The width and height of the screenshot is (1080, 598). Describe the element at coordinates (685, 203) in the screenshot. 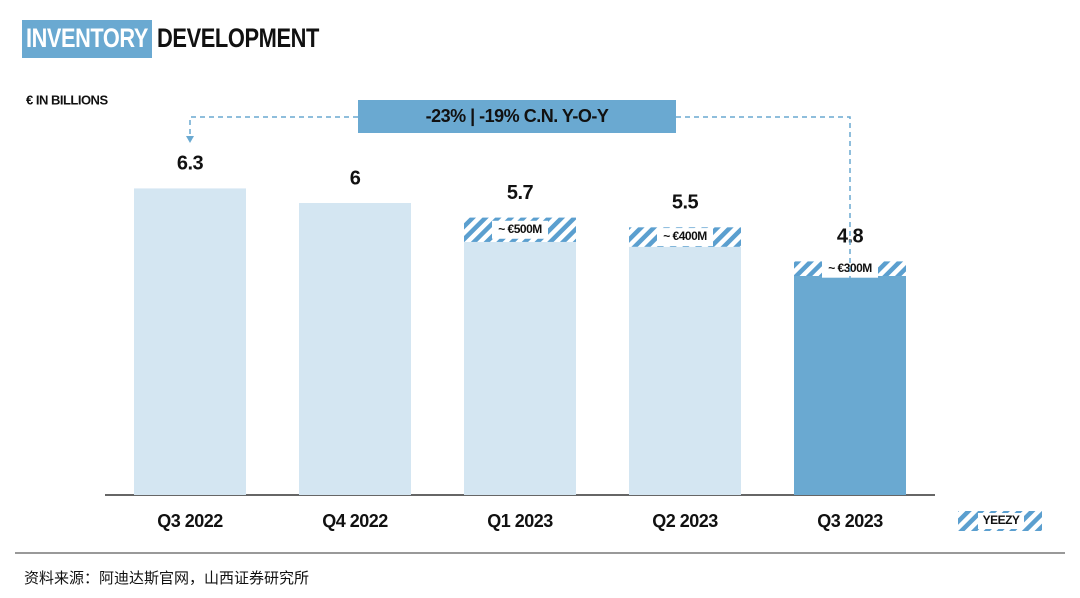

I see `total-label: 5.5` at that location.